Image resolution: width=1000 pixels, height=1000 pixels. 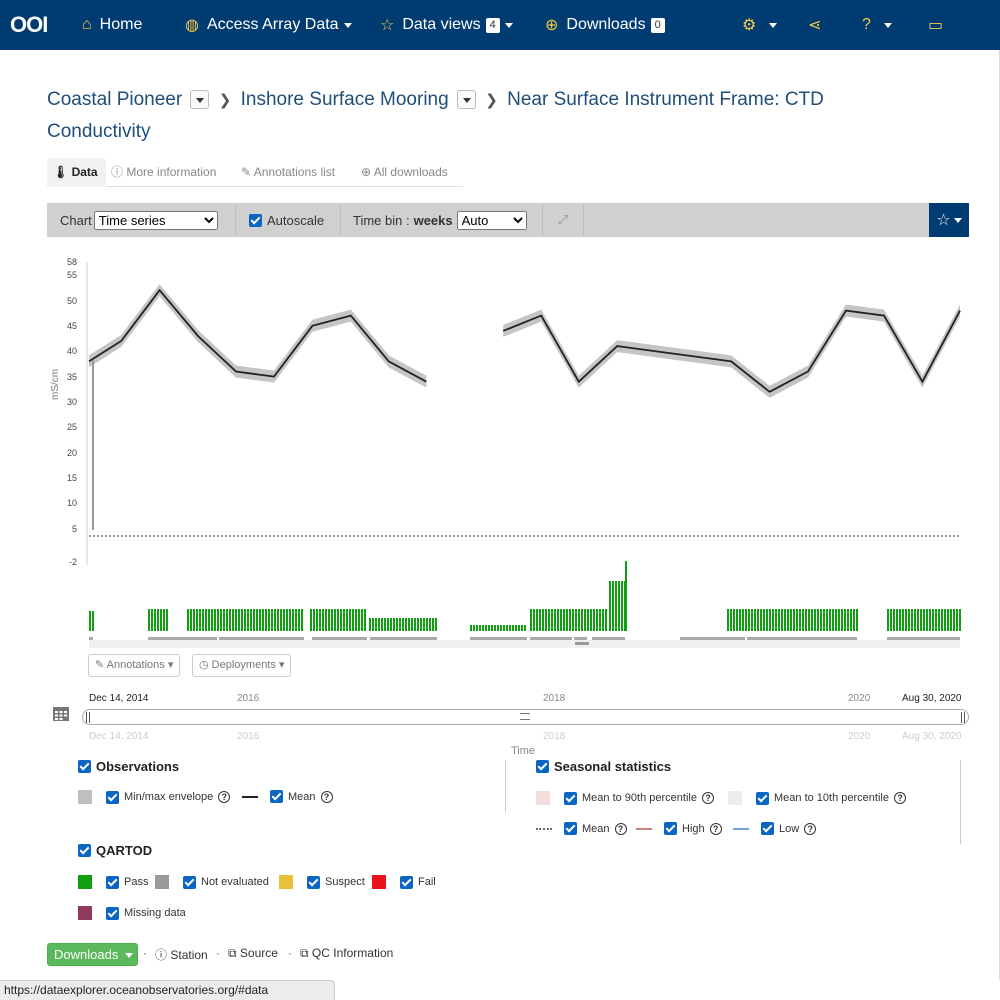 I want to click on source-link: ⧉ Source, so click(x=253, y=953).